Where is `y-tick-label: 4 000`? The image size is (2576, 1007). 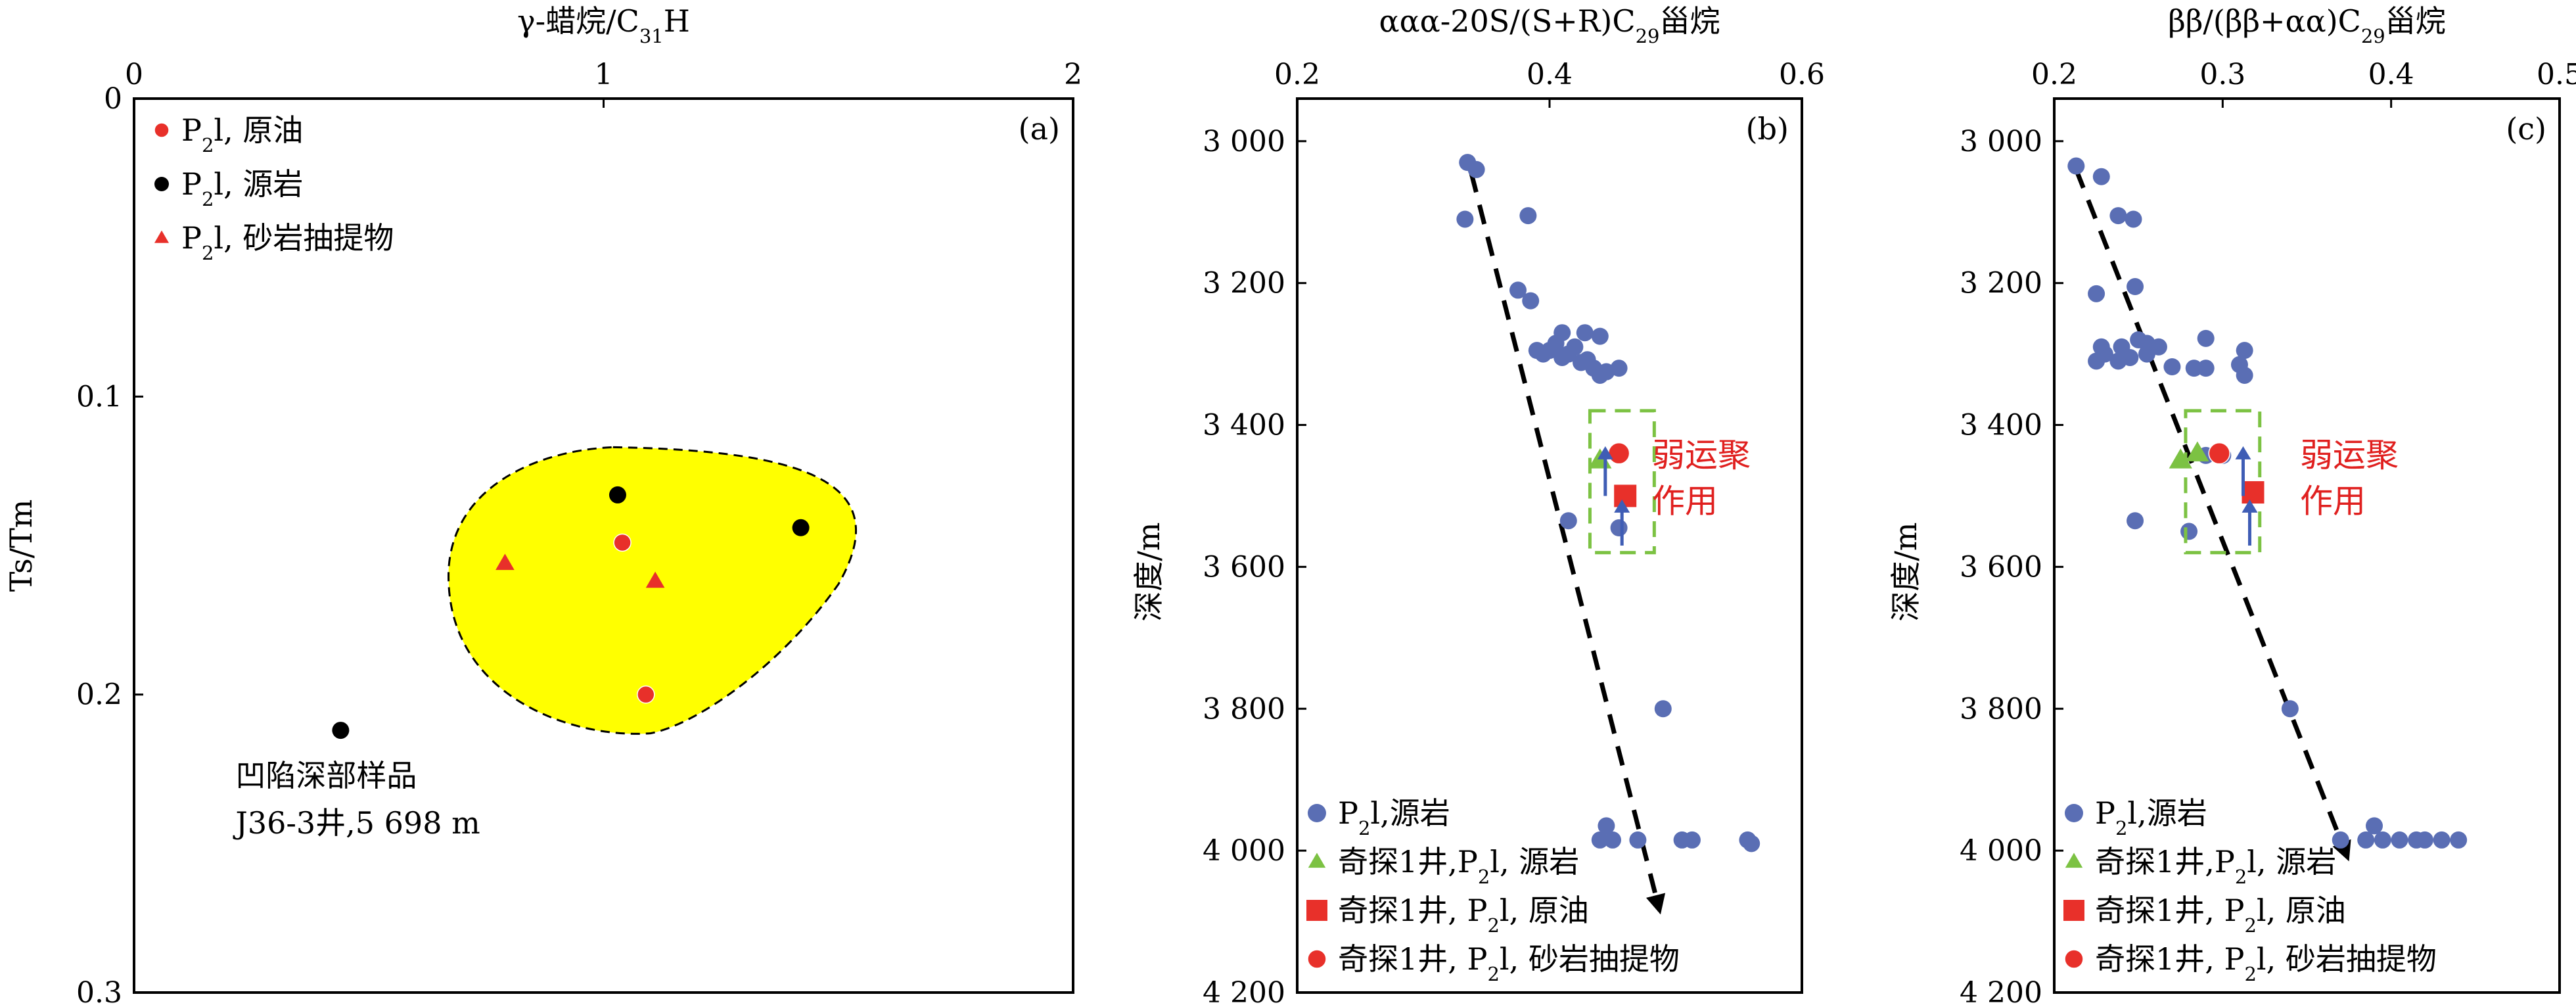
y-tick-label: 4 000 is located at coordinates (1244, 851).